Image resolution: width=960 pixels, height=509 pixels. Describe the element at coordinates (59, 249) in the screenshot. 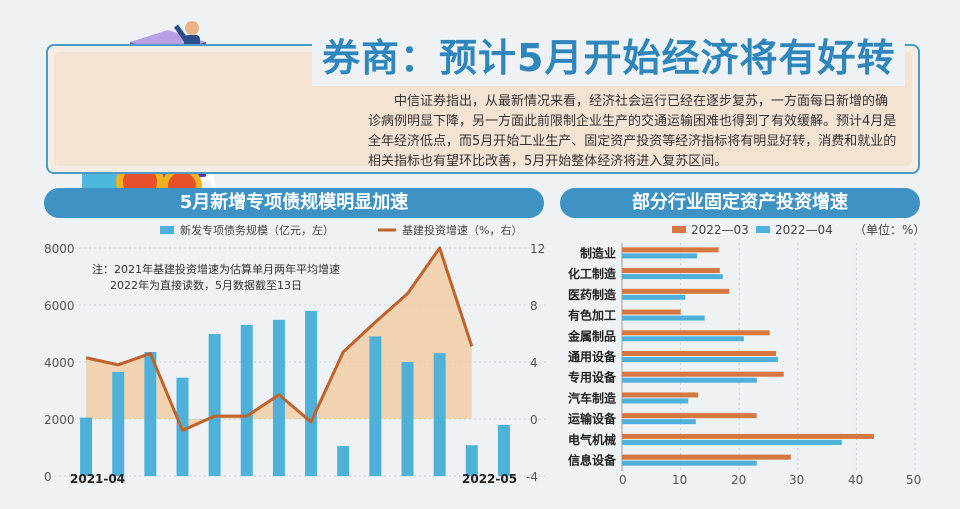

I see `left-y-tick: 8000` at that location.